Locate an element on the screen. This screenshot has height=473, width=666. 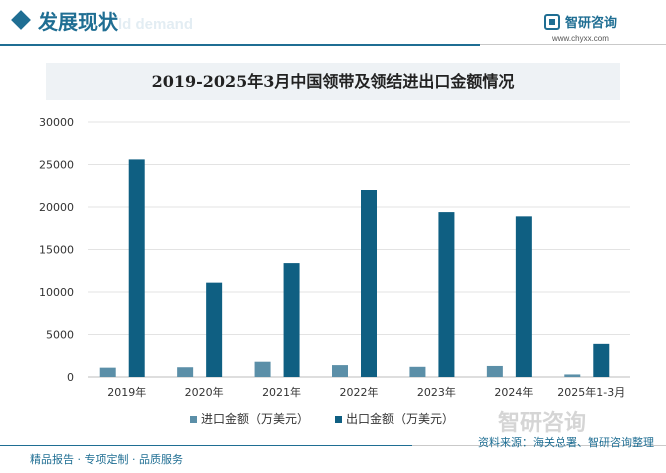
brand-name: 智研咨询 is located at coordinates (591, 23).